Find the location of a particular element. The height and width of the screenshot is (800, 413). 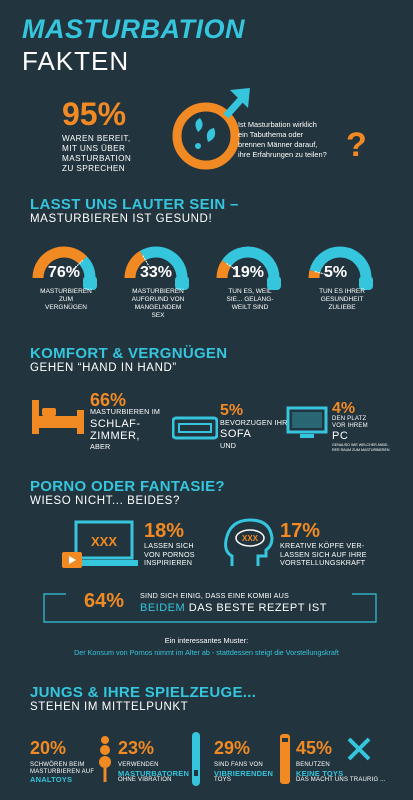

section3-heading: PORNO ODER FANTASIE? is located at coordinates (127, 486).